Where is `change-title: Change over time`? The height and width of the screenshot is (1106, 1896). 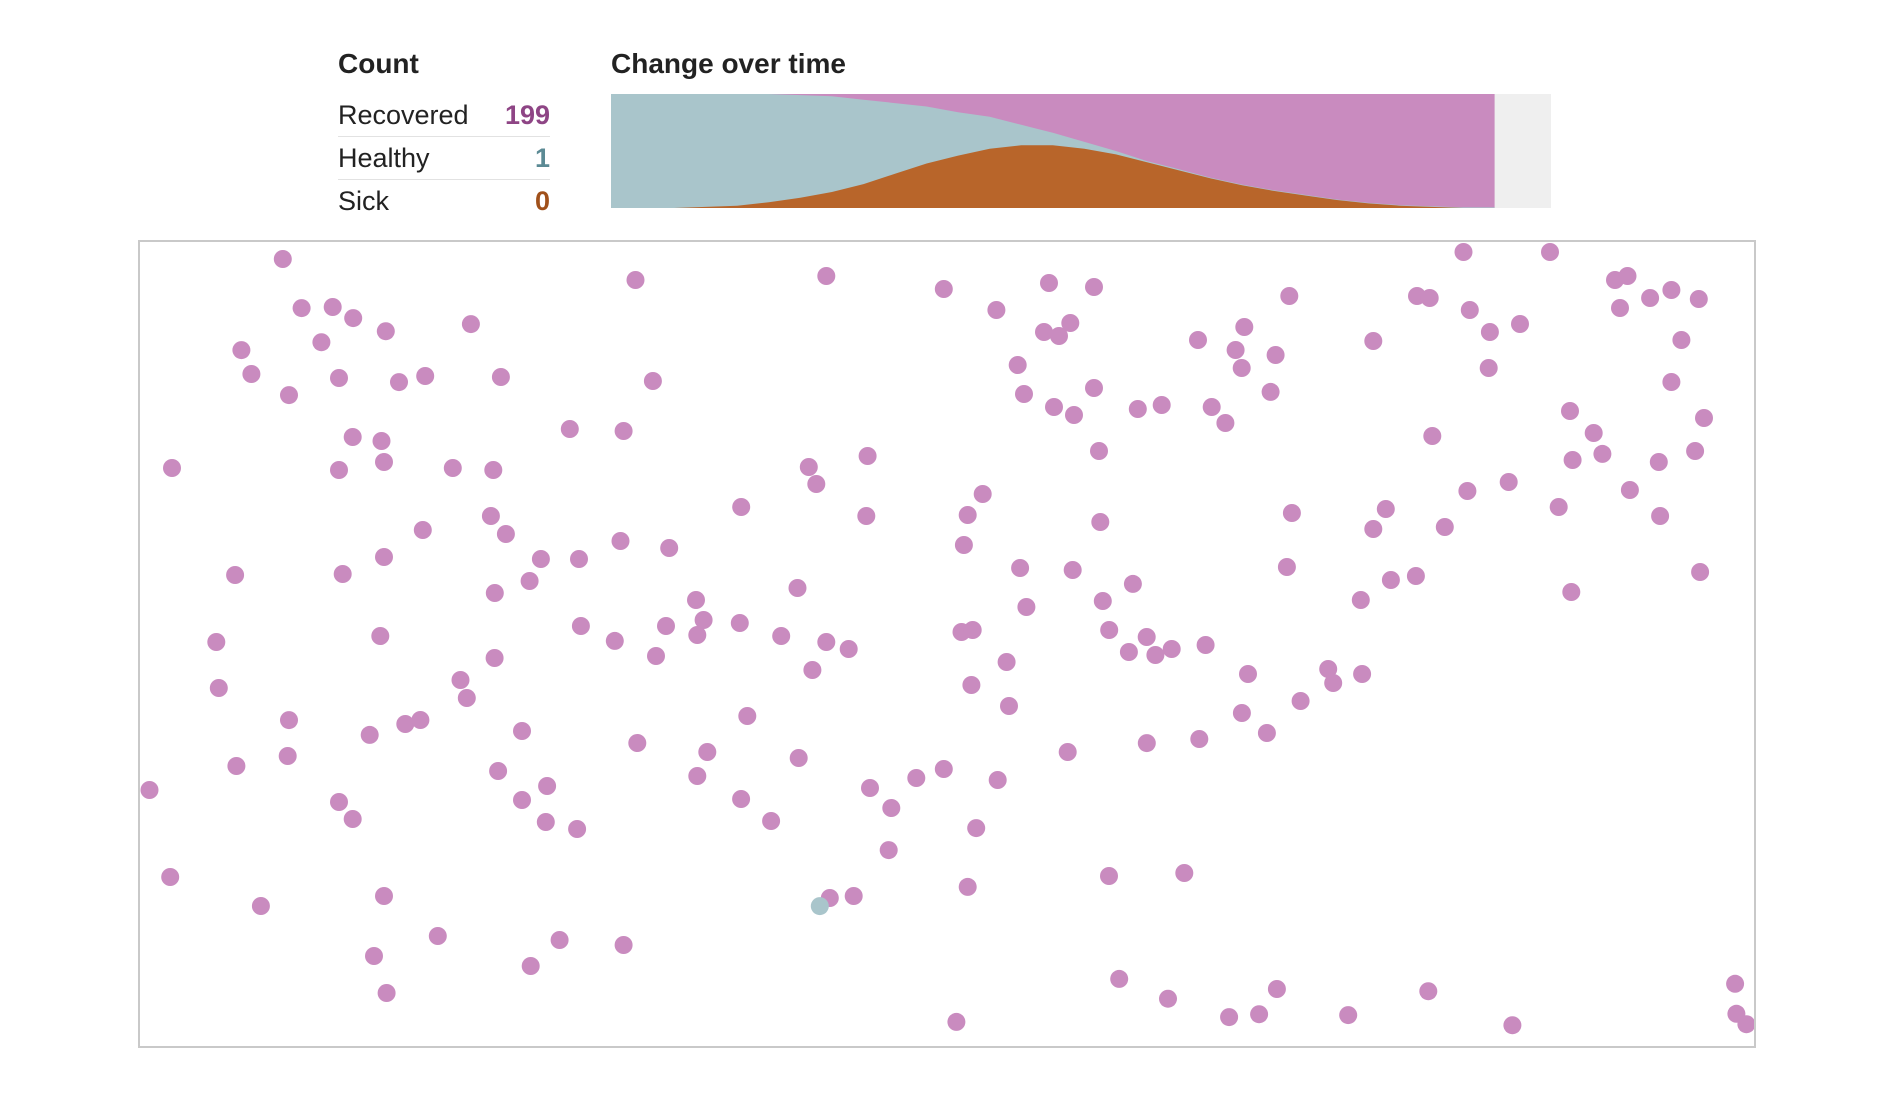 change-title: Change over time is located at coordinates (728, 63).